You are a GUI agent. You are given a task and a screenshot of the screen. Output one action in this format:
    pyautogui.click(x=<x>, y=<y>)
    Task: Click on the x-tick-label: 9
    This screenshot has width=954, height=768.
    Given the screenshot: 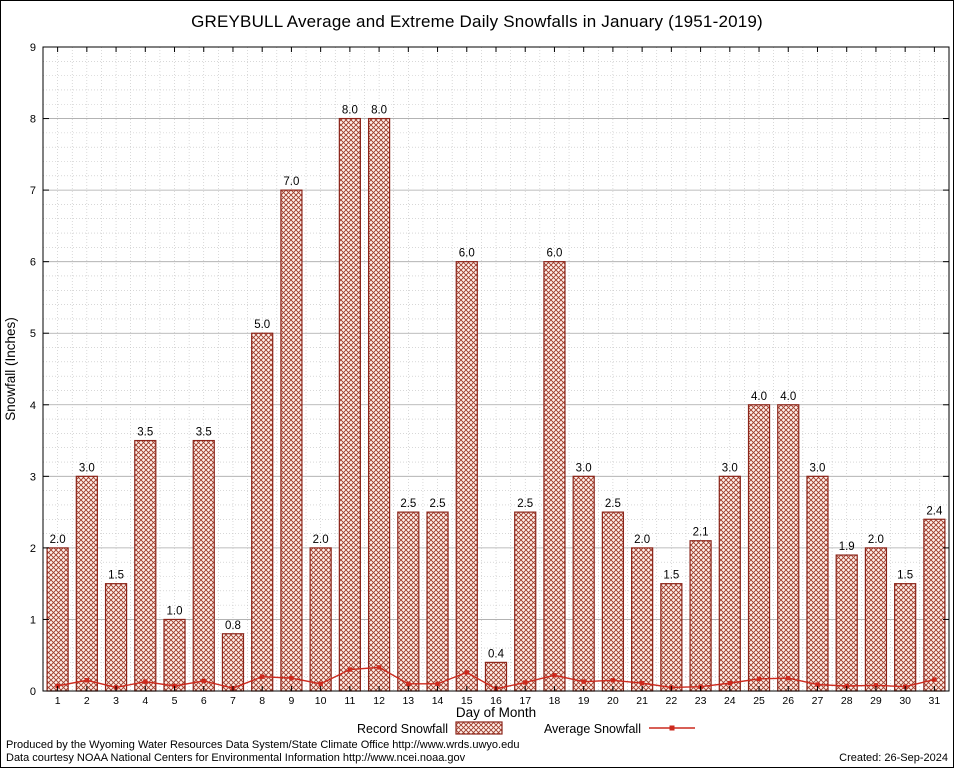 What is the action you would take?
    pyautogui.click(x=291, y=701)
    